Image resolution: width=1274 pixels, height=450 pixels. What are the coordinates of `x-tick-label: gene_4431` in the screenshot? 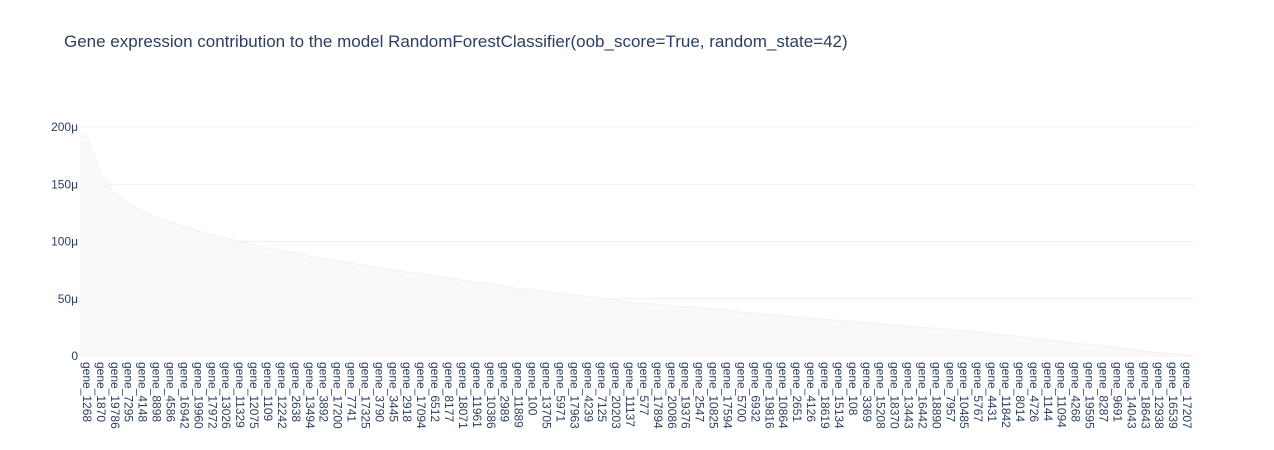 It's located at (992, 392).